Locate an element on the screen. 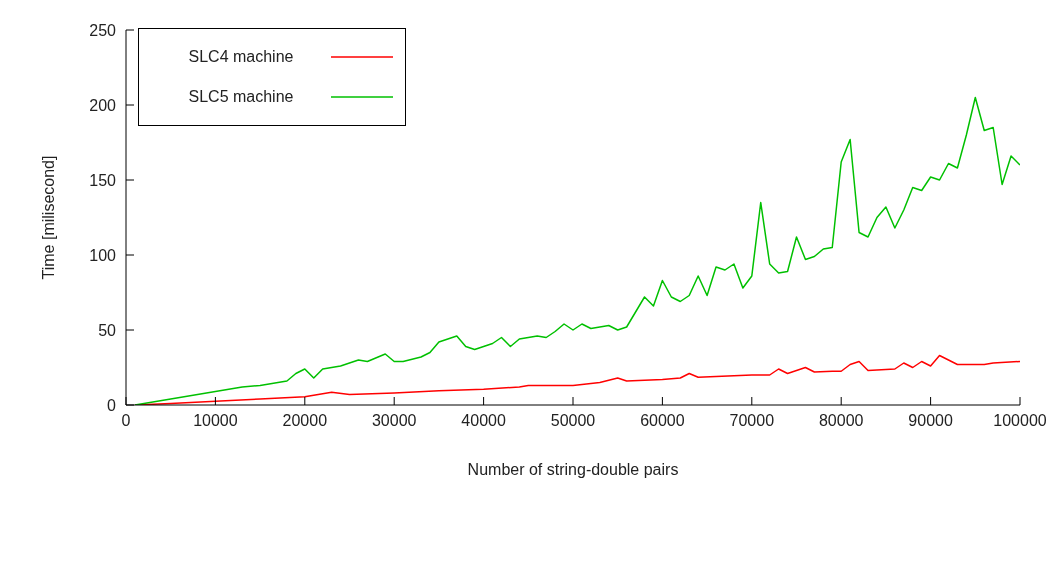  legend-label: SLC4 machine is located at coordinates (241, 57).